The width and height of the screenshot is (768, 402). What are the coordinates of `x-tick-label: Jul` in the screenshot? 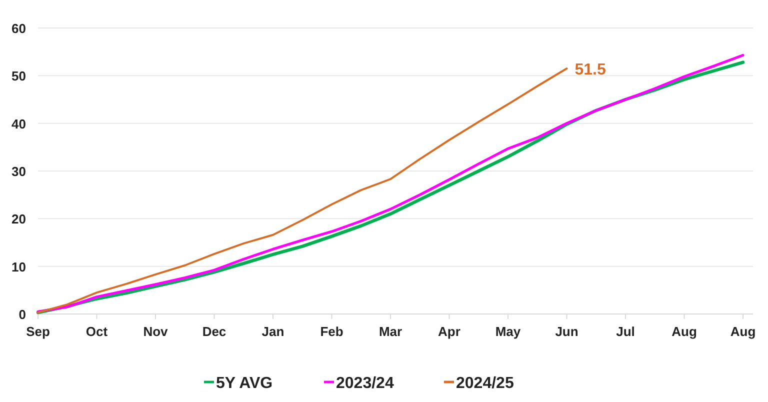 It's located at (625, 331).